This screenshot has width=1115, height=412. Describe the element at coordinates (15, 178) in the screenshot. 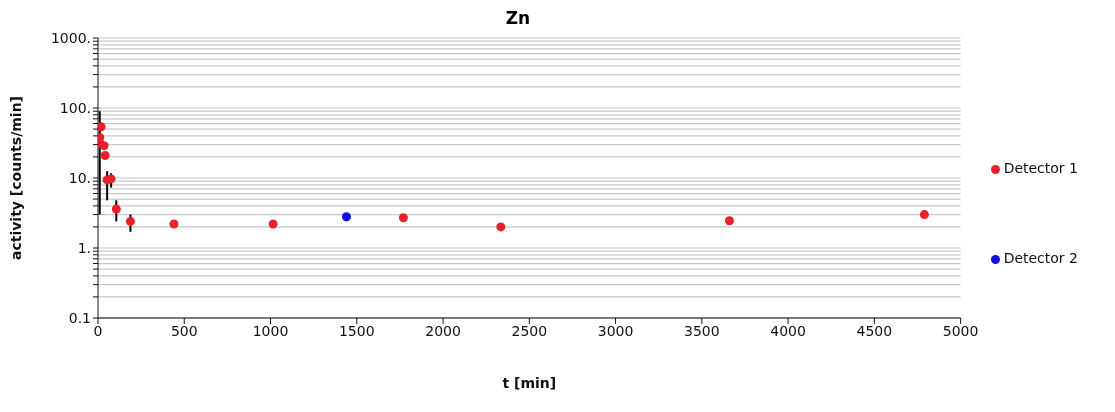

I see `y-axis-title: activity [counts/min]` at that location.